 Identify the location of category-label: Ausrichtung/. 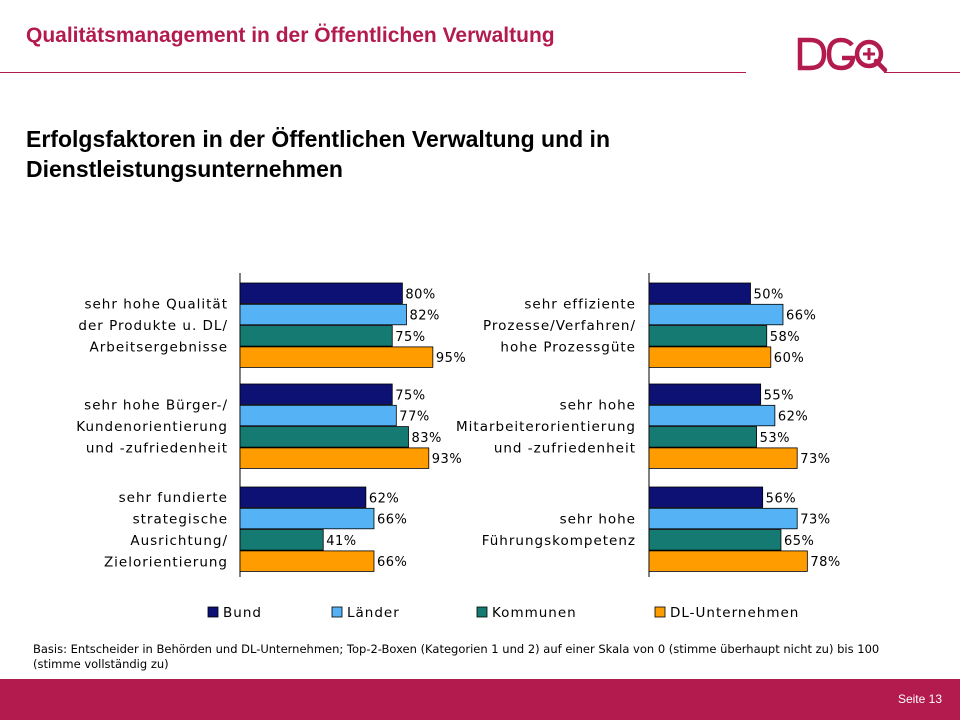
(179, 541).